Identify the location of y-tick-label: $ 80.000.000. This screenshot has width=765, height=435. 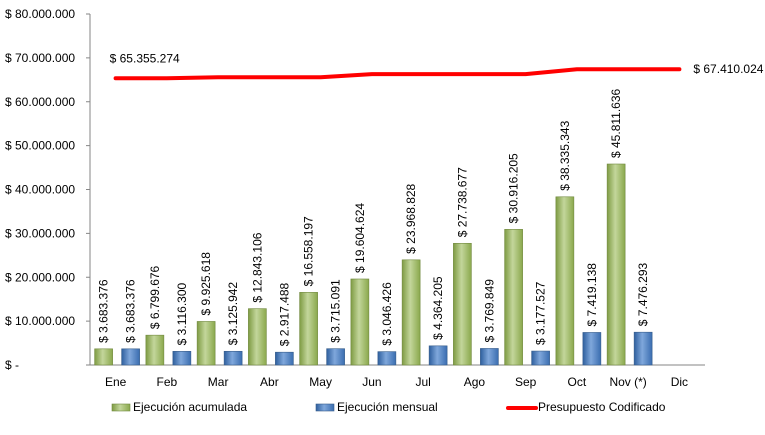
(40, 14).